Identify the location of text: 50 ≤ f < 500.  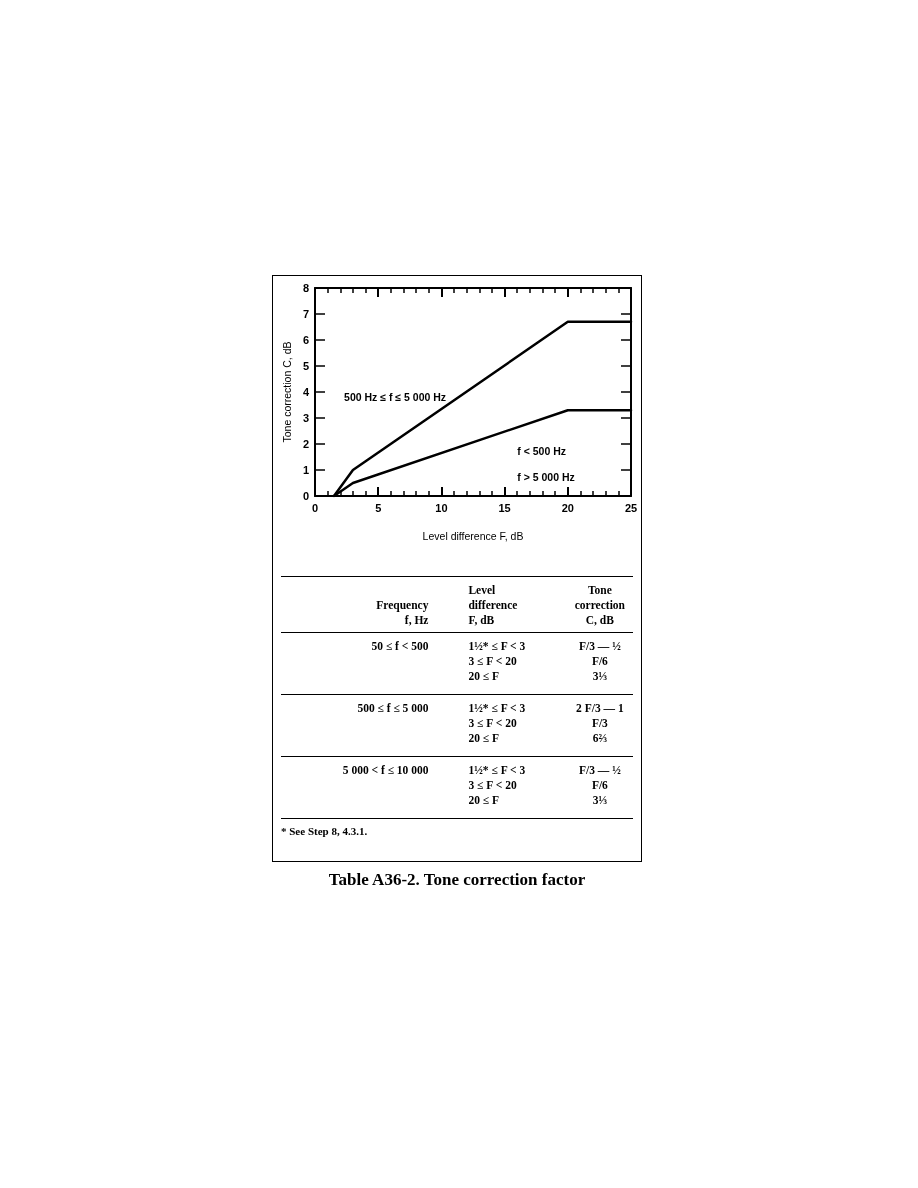
(400, 646).